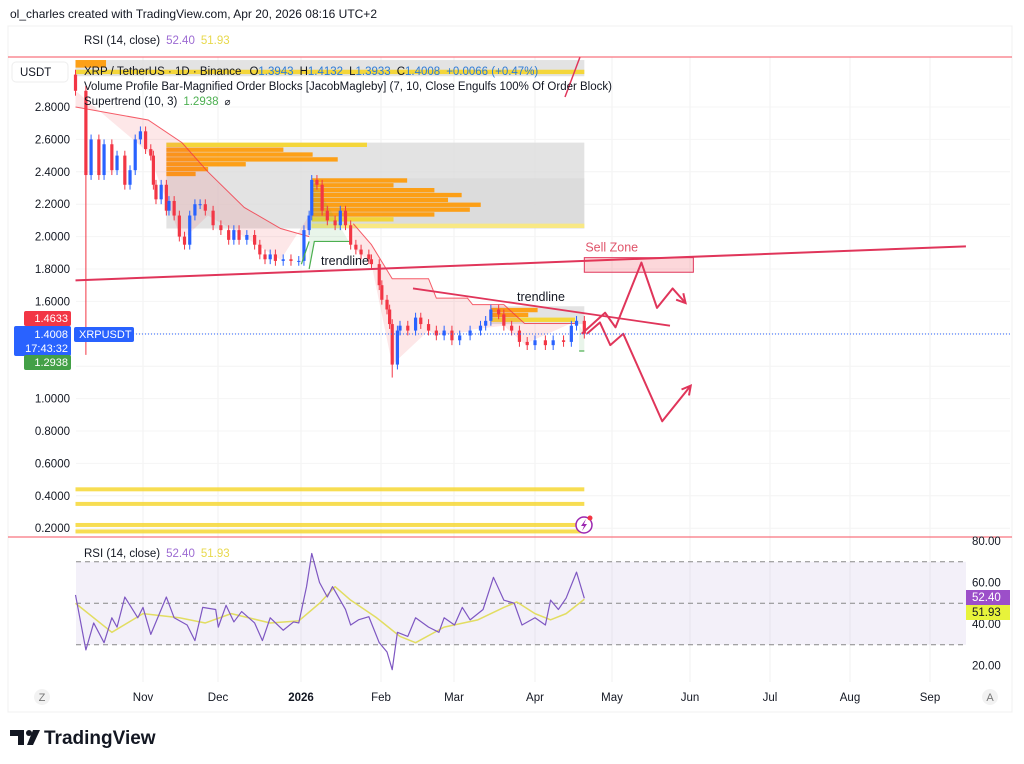 Image resolution: width=1024 pixels, height=764 pixels. What do you see at coordinates (422, 72) in the screenshot?
I see `close-value: 1.4008` at bounding box center [422, 72].